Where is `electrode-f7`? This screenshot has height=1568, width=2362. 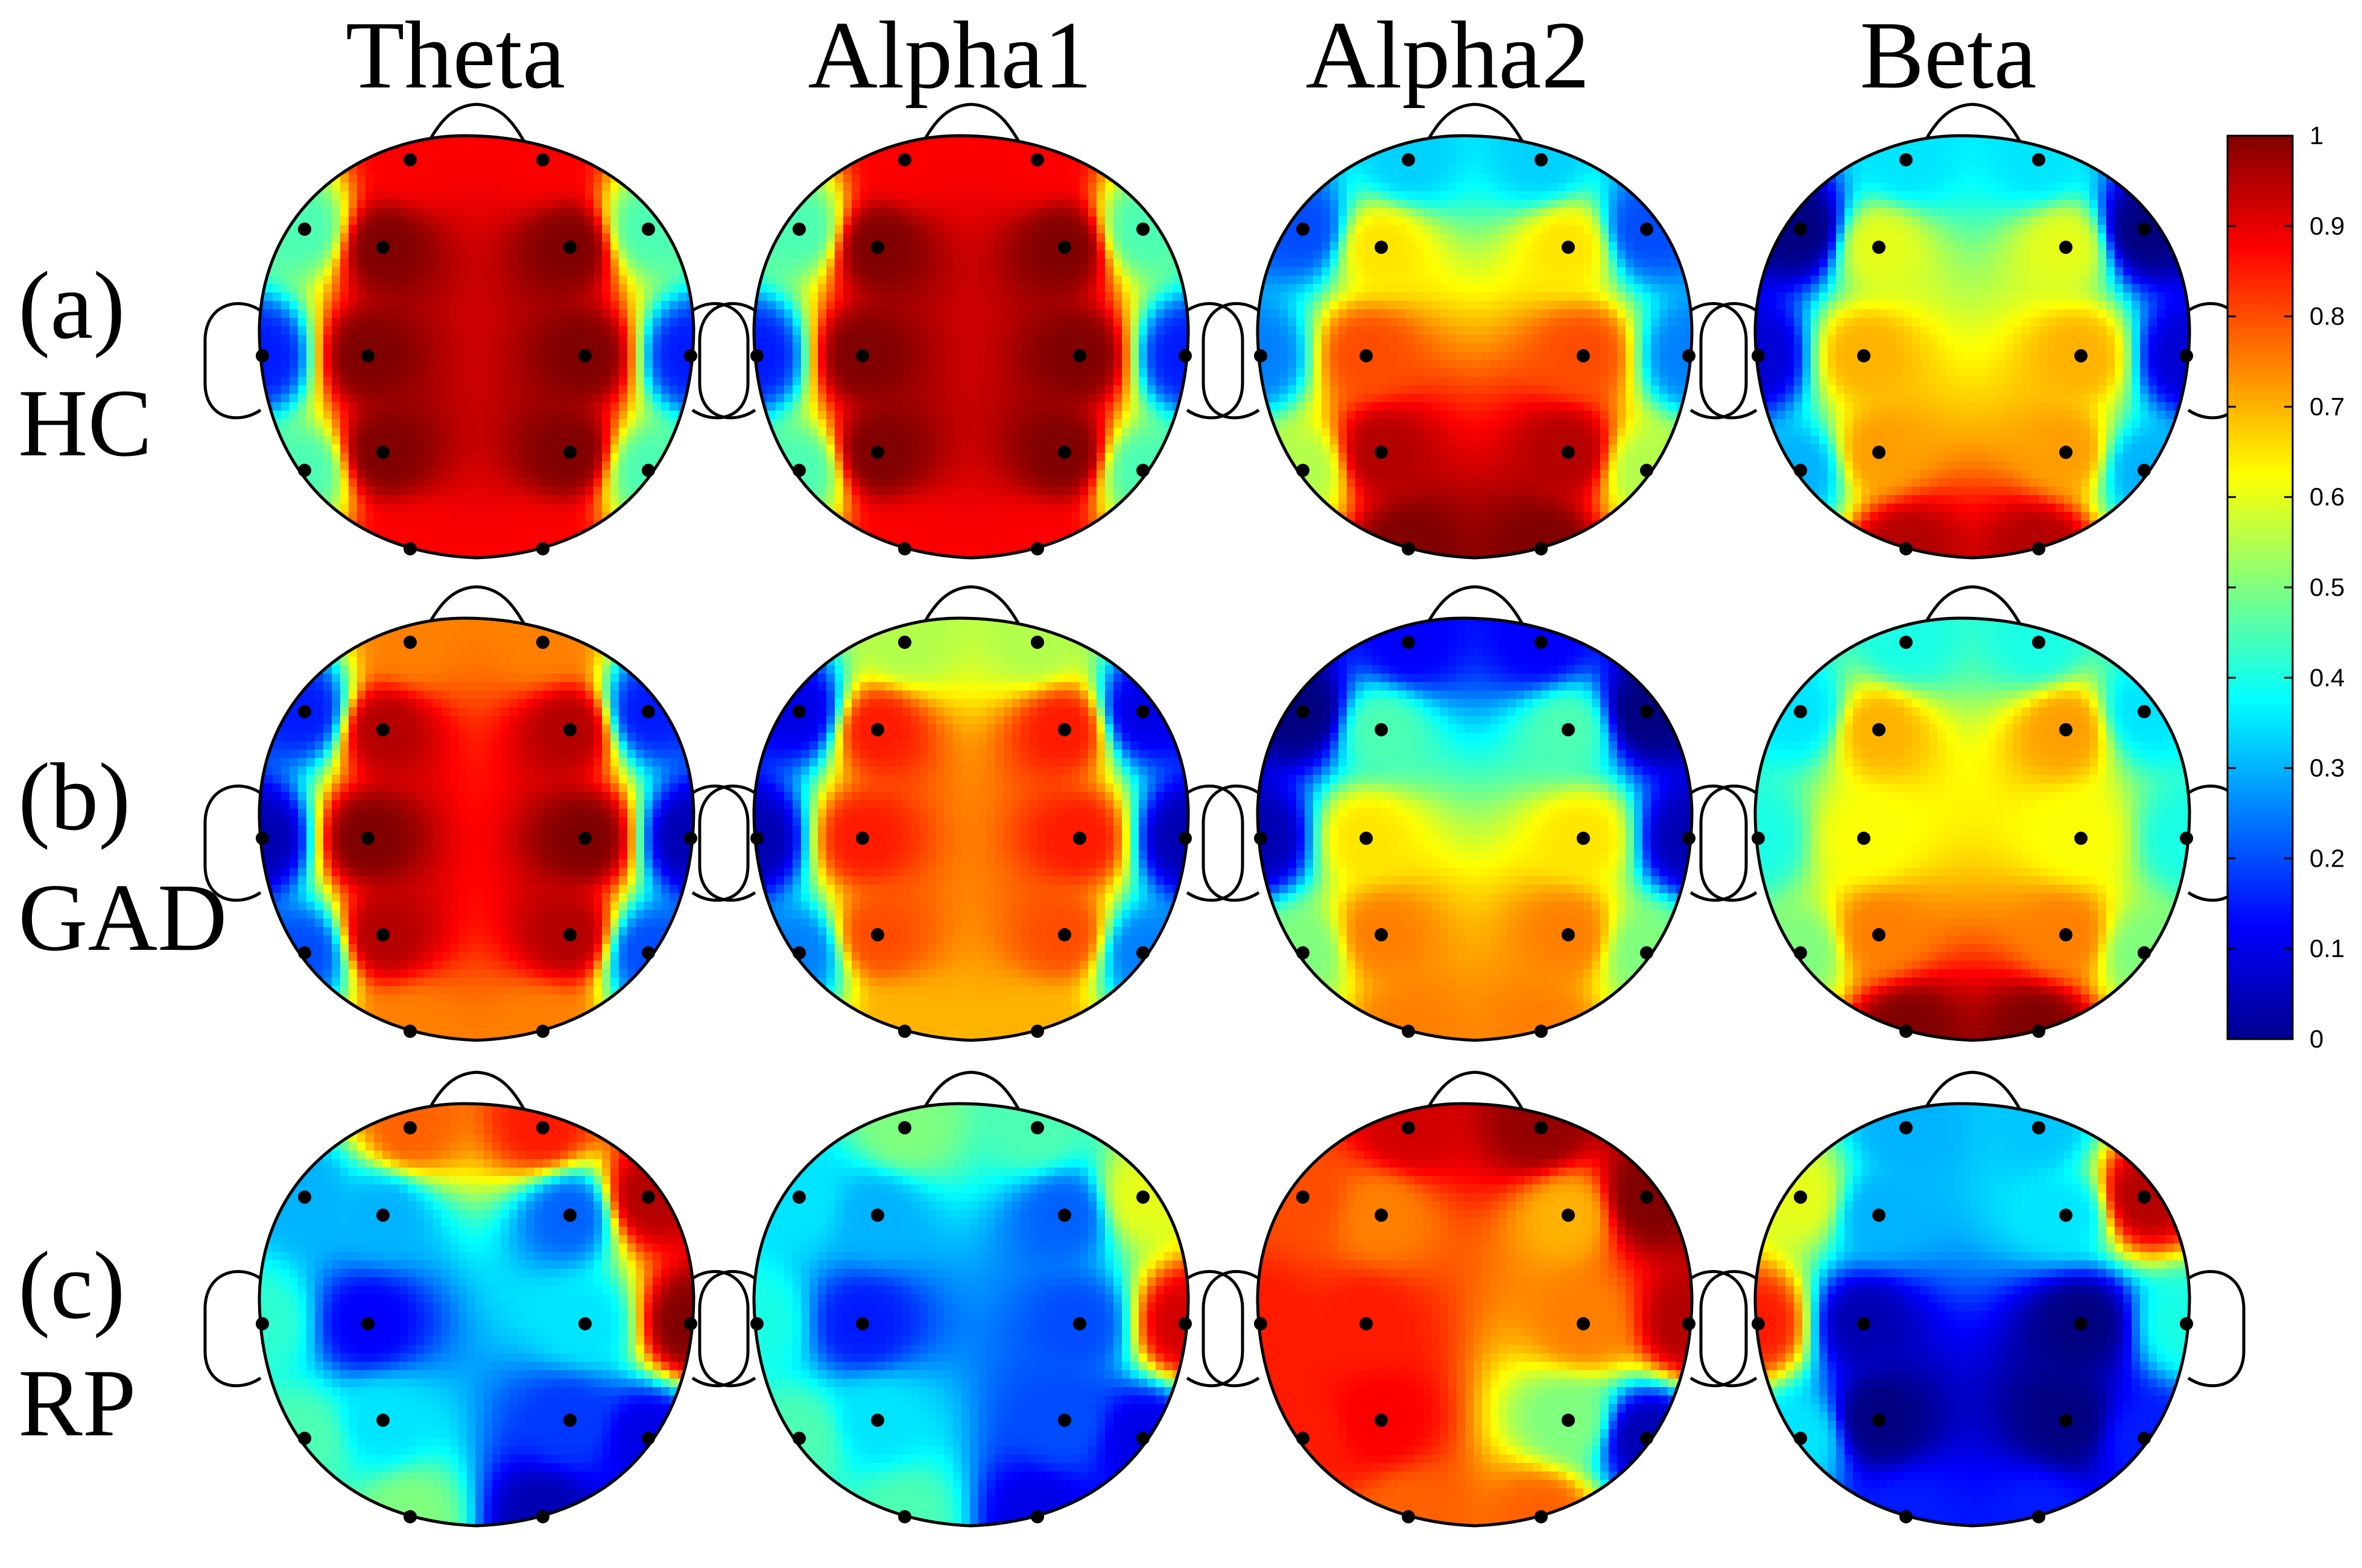 electrode-f7 is located at coordinates (1800, 1197).